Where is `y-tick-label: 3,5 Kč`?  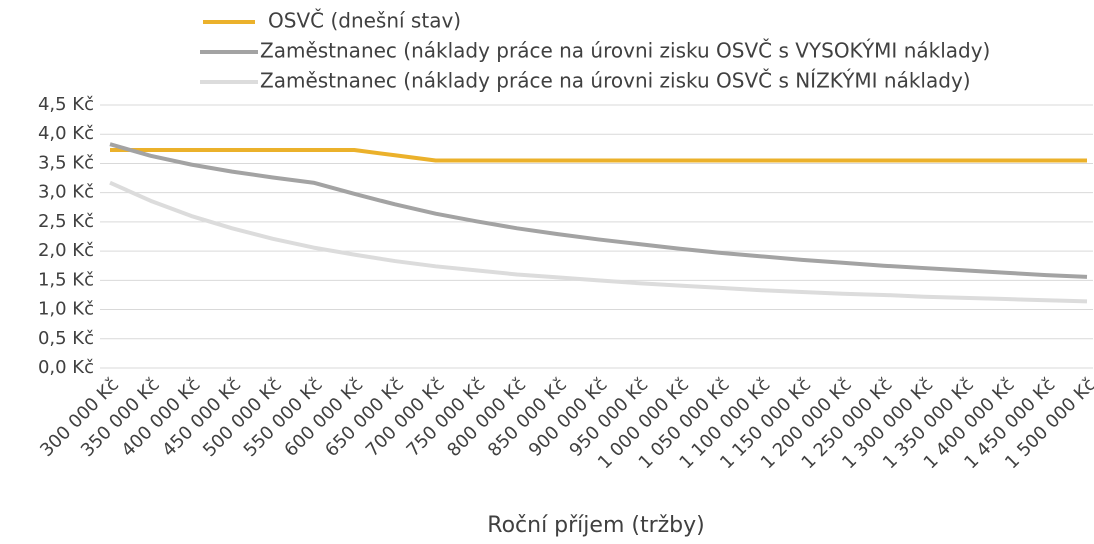 y-tick-label: 3,5 Kč is located at coordinates (66, 162).